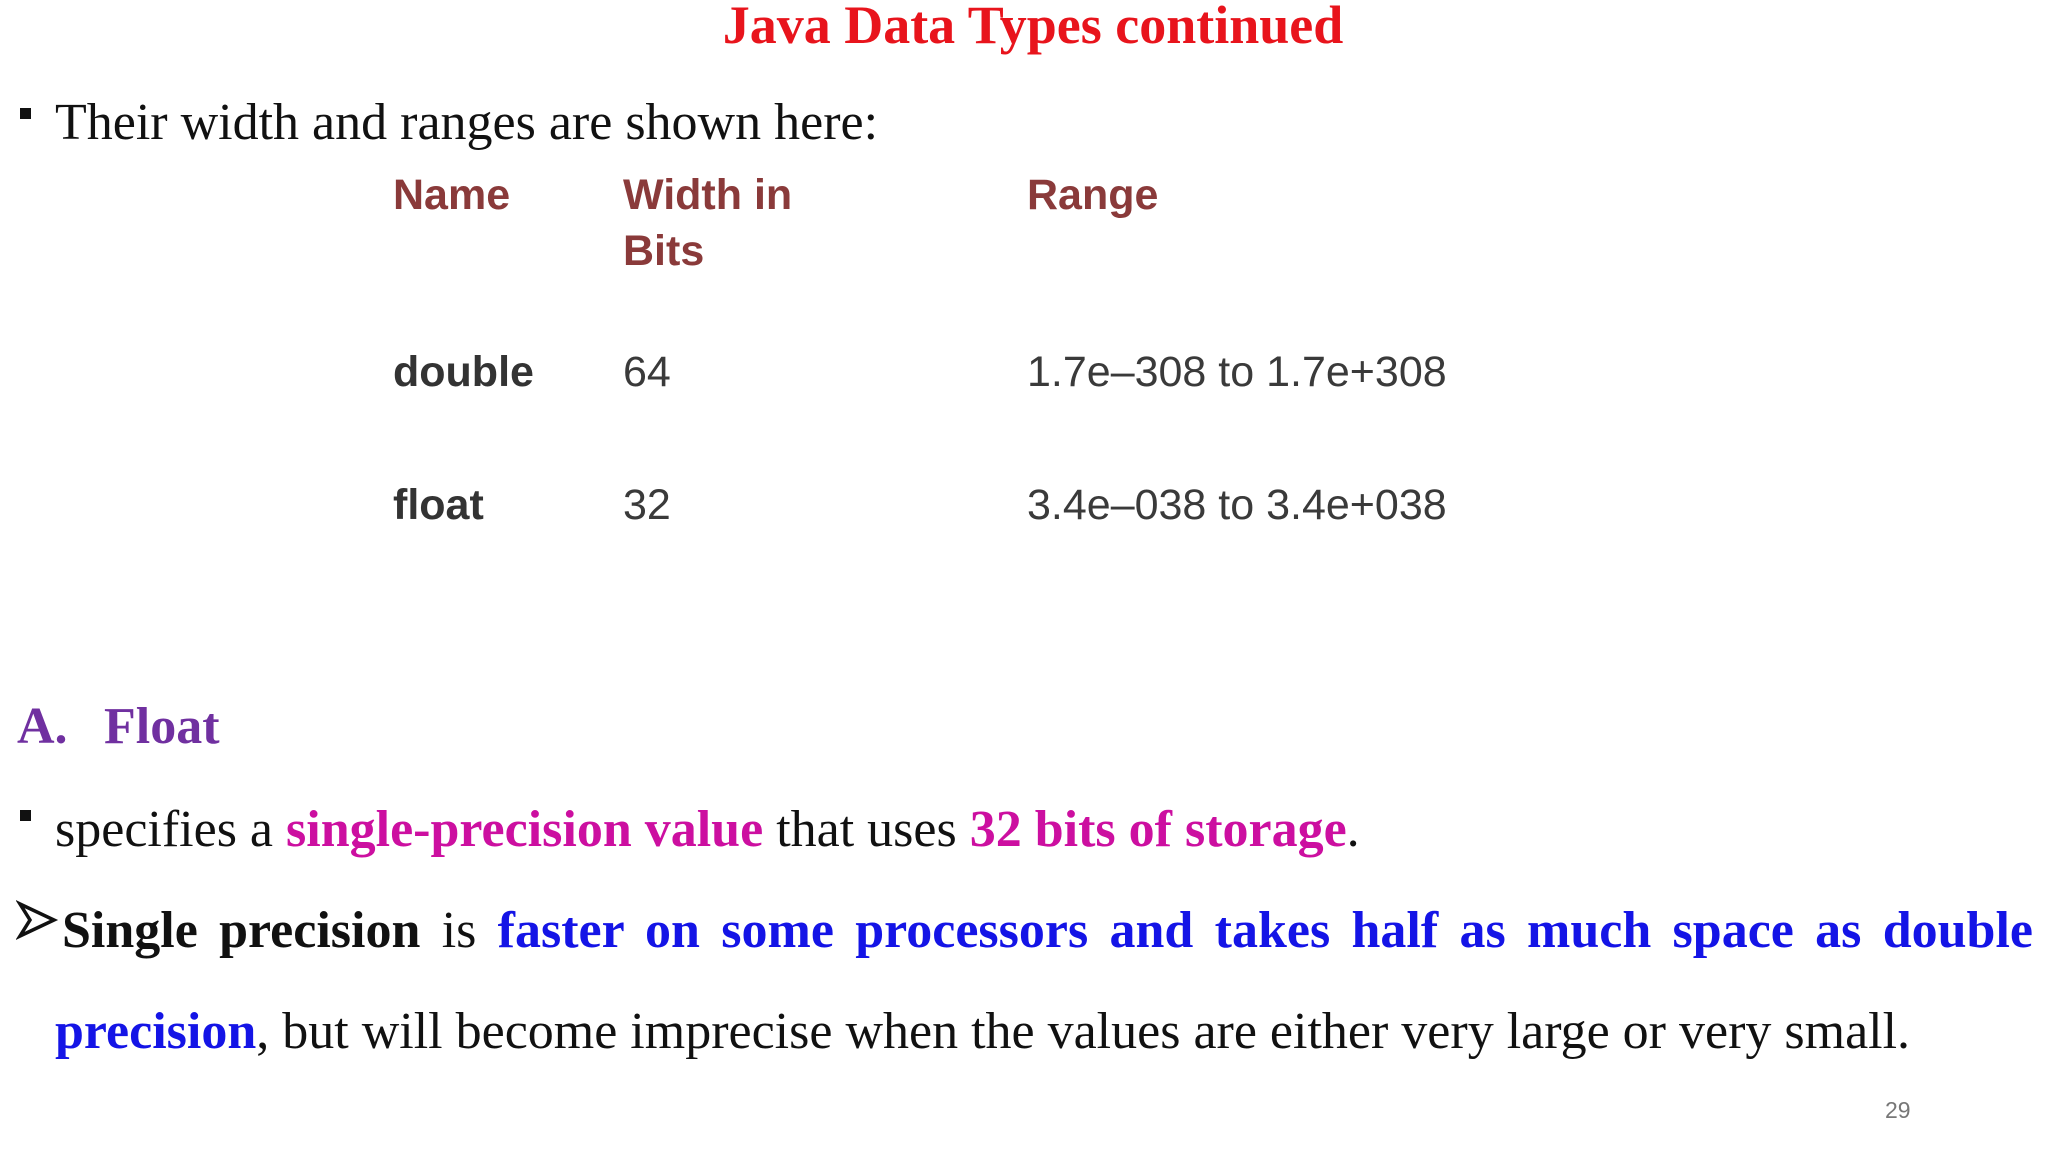  Describe the element at coordinates (459, 930) in the screenshot. I see `text: is` at that location.